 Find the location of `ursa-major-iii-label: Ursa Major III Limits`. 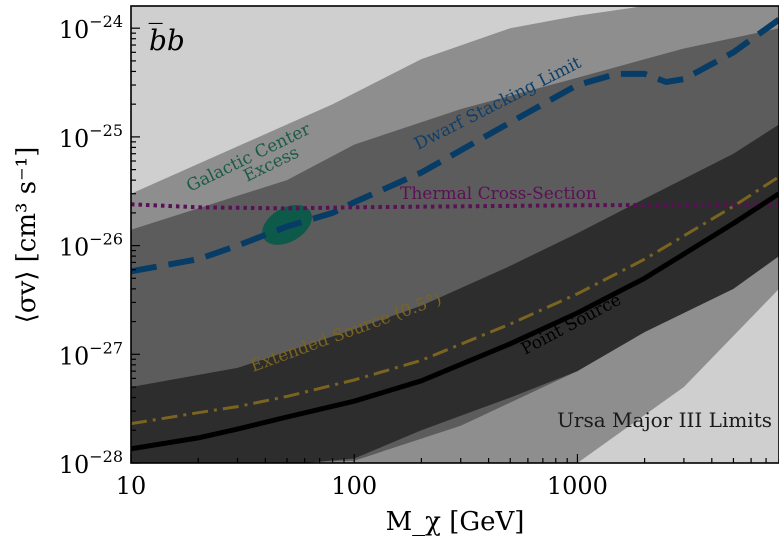

ursa-major-iii-label: Ursa Major III Limits is located at coordinates (664, 420).